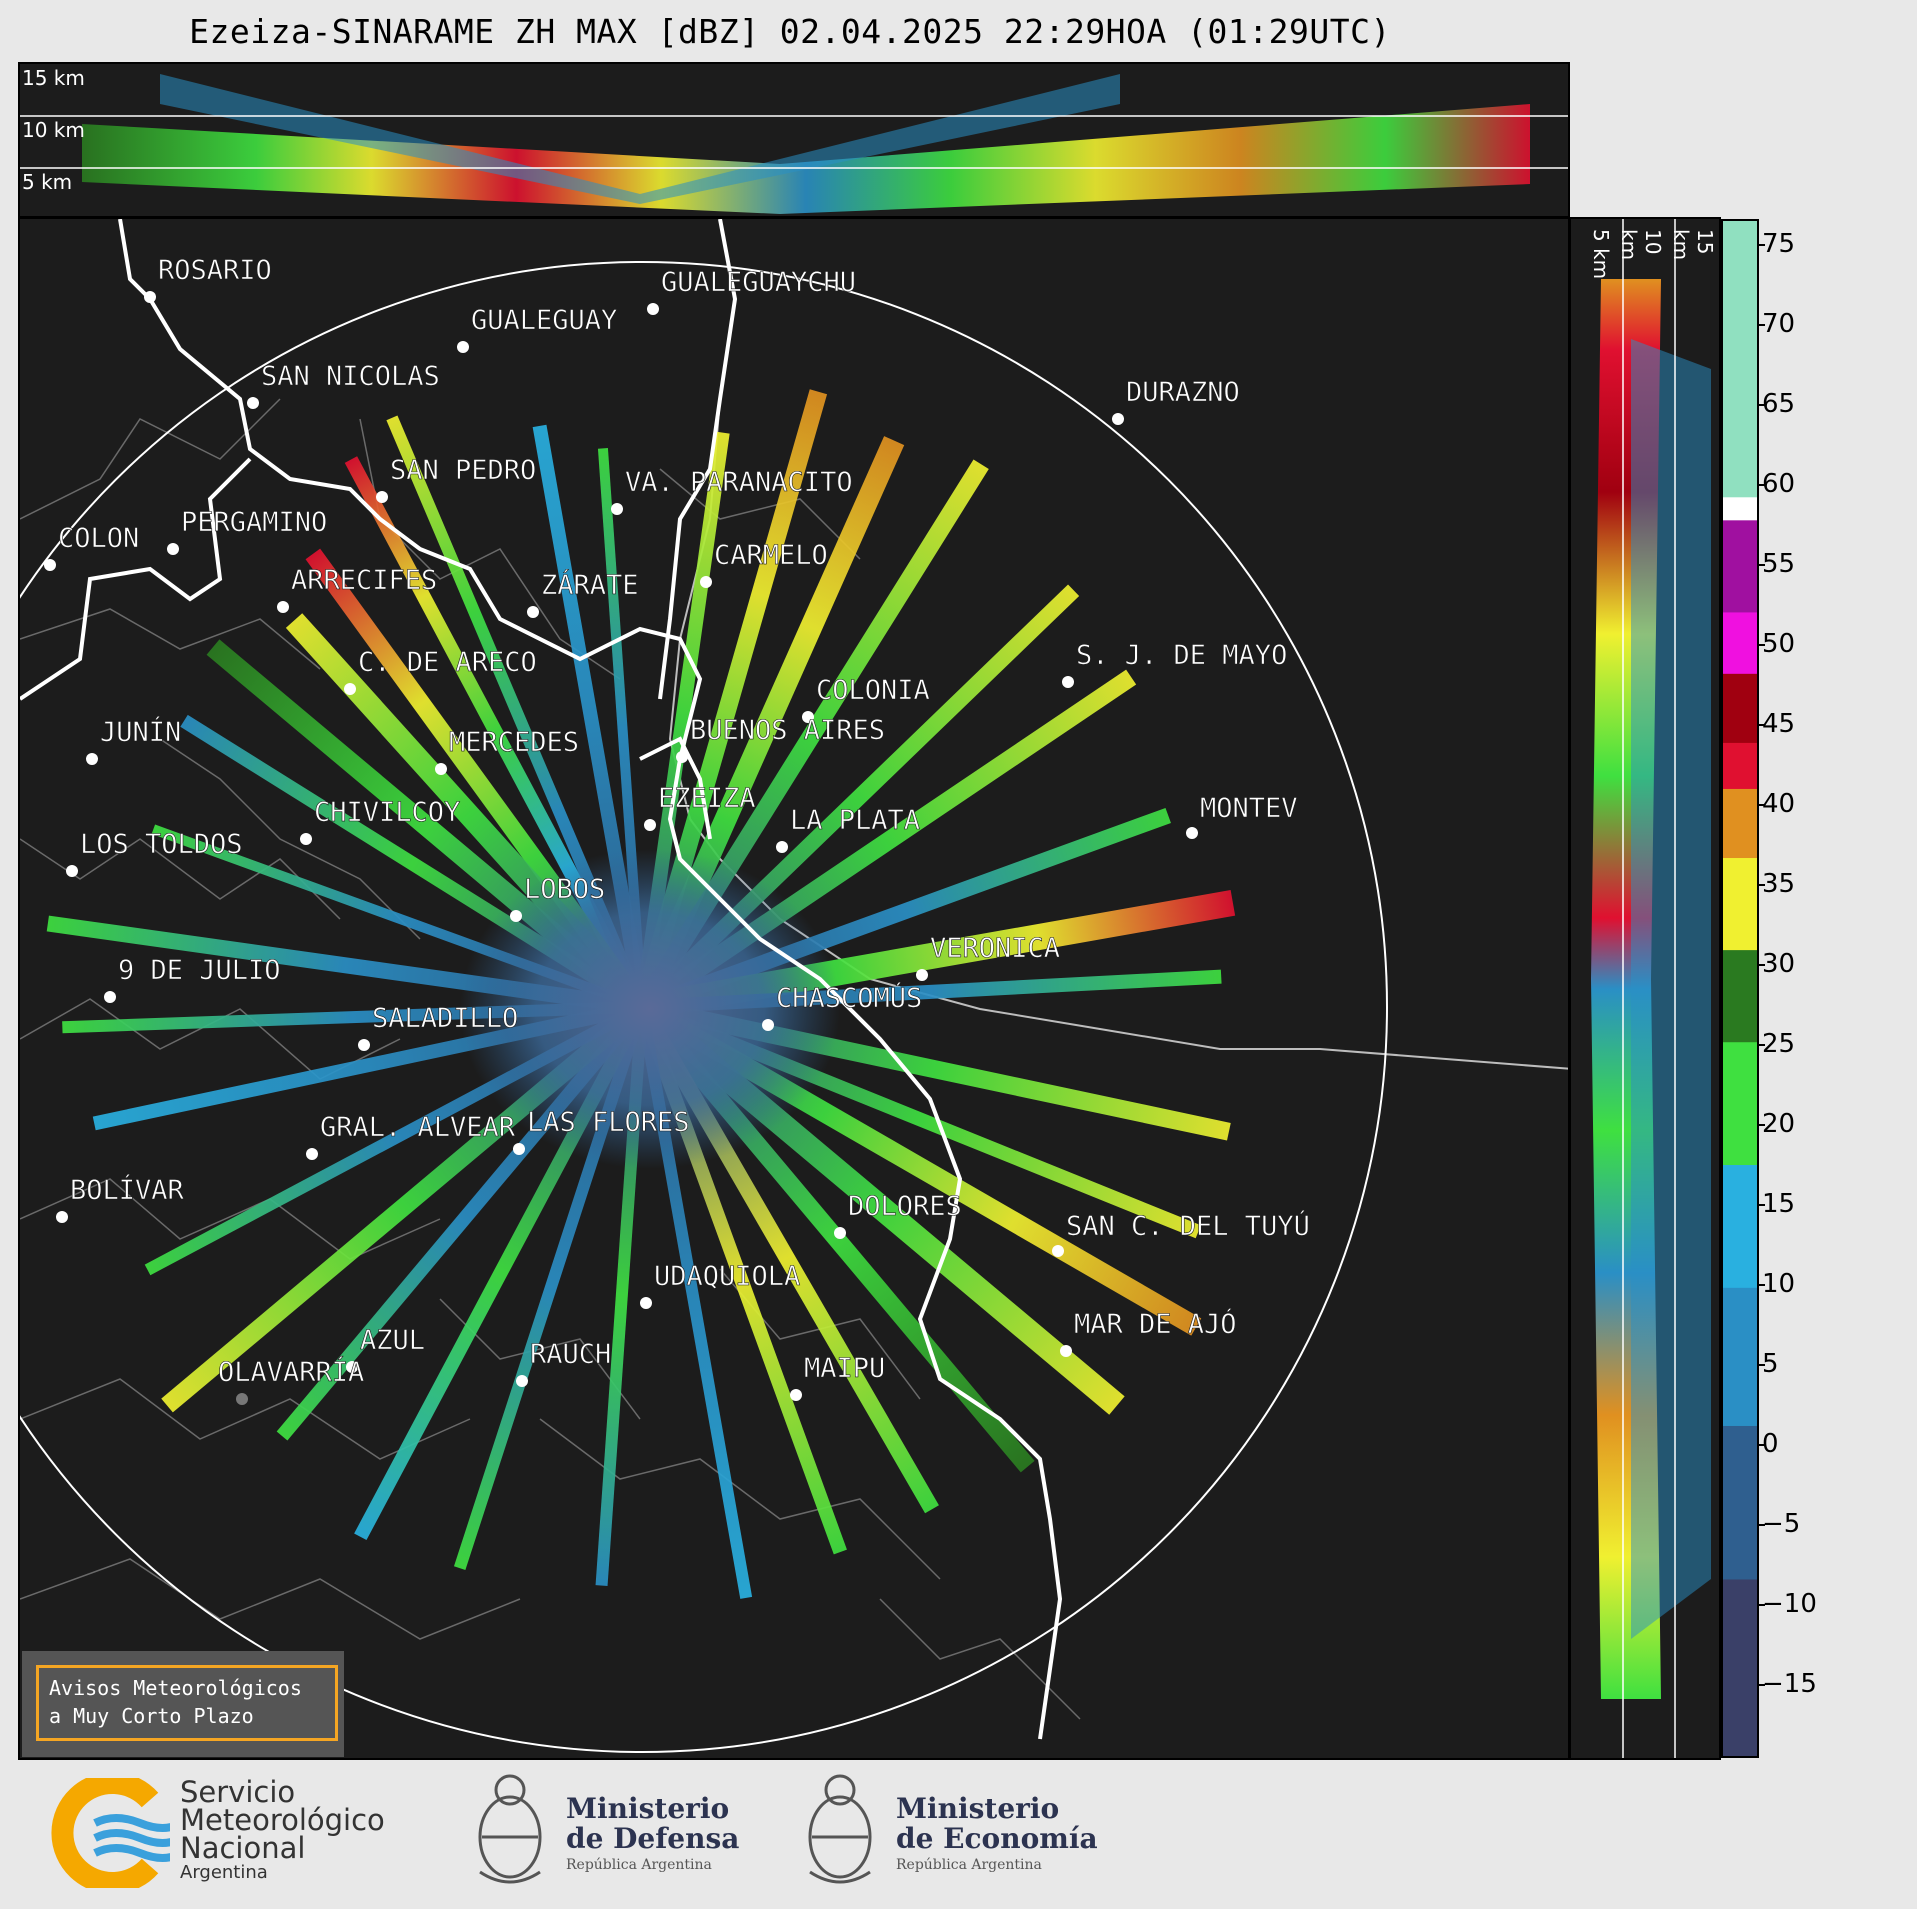 The image size is (1917, 1909). I want to click on warning-line-2: a Muy Corto Plazo, so click(151, 1716).